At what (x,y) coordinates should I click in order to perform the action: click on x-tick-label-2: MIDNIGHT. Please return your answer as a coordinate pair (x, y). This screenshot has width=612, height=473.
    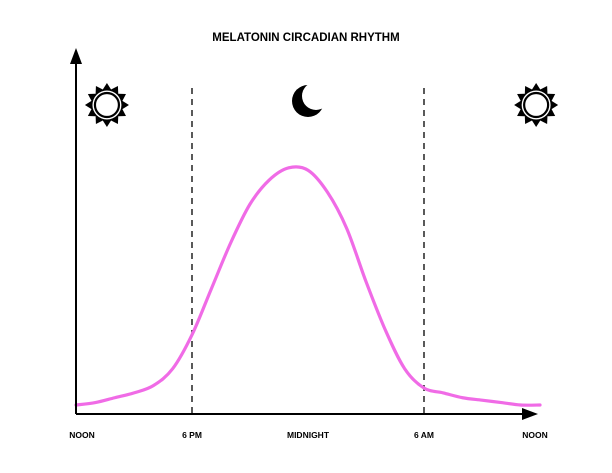
    Looking at the image, I should click on (308, 435).